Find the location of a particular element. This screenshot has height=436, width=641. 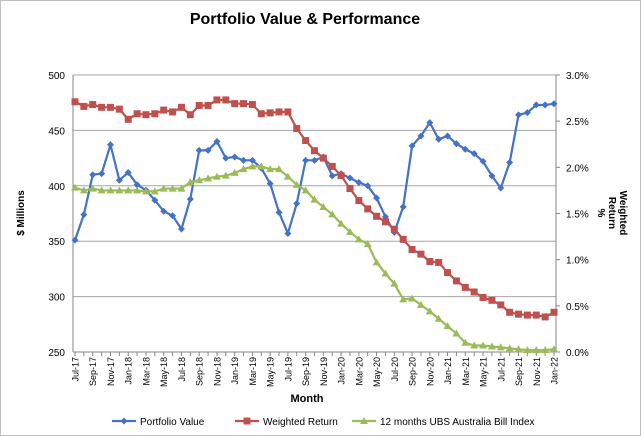

x-tick-label: Mar-19 is located at coordinates (253, 371).